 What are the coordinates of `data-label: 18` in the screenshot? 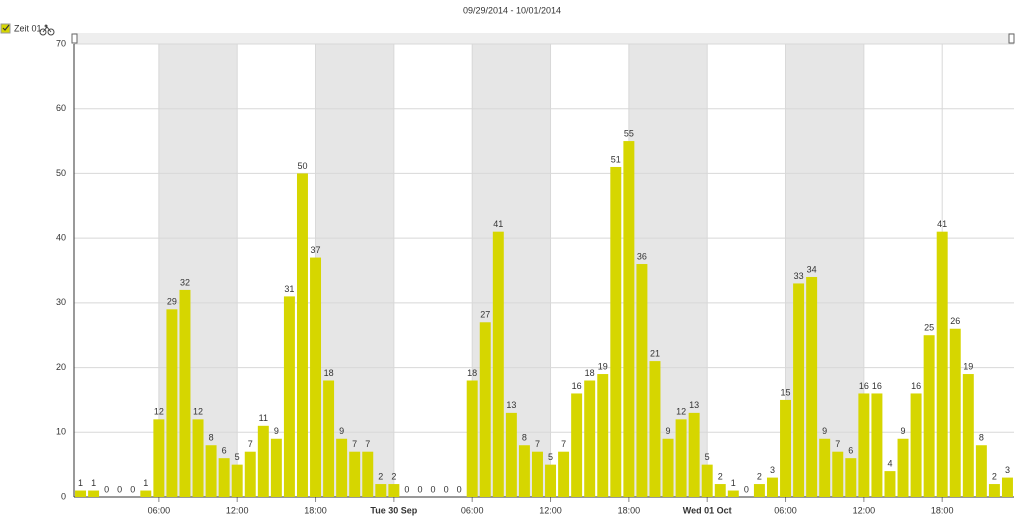 It's located at (329, 373).